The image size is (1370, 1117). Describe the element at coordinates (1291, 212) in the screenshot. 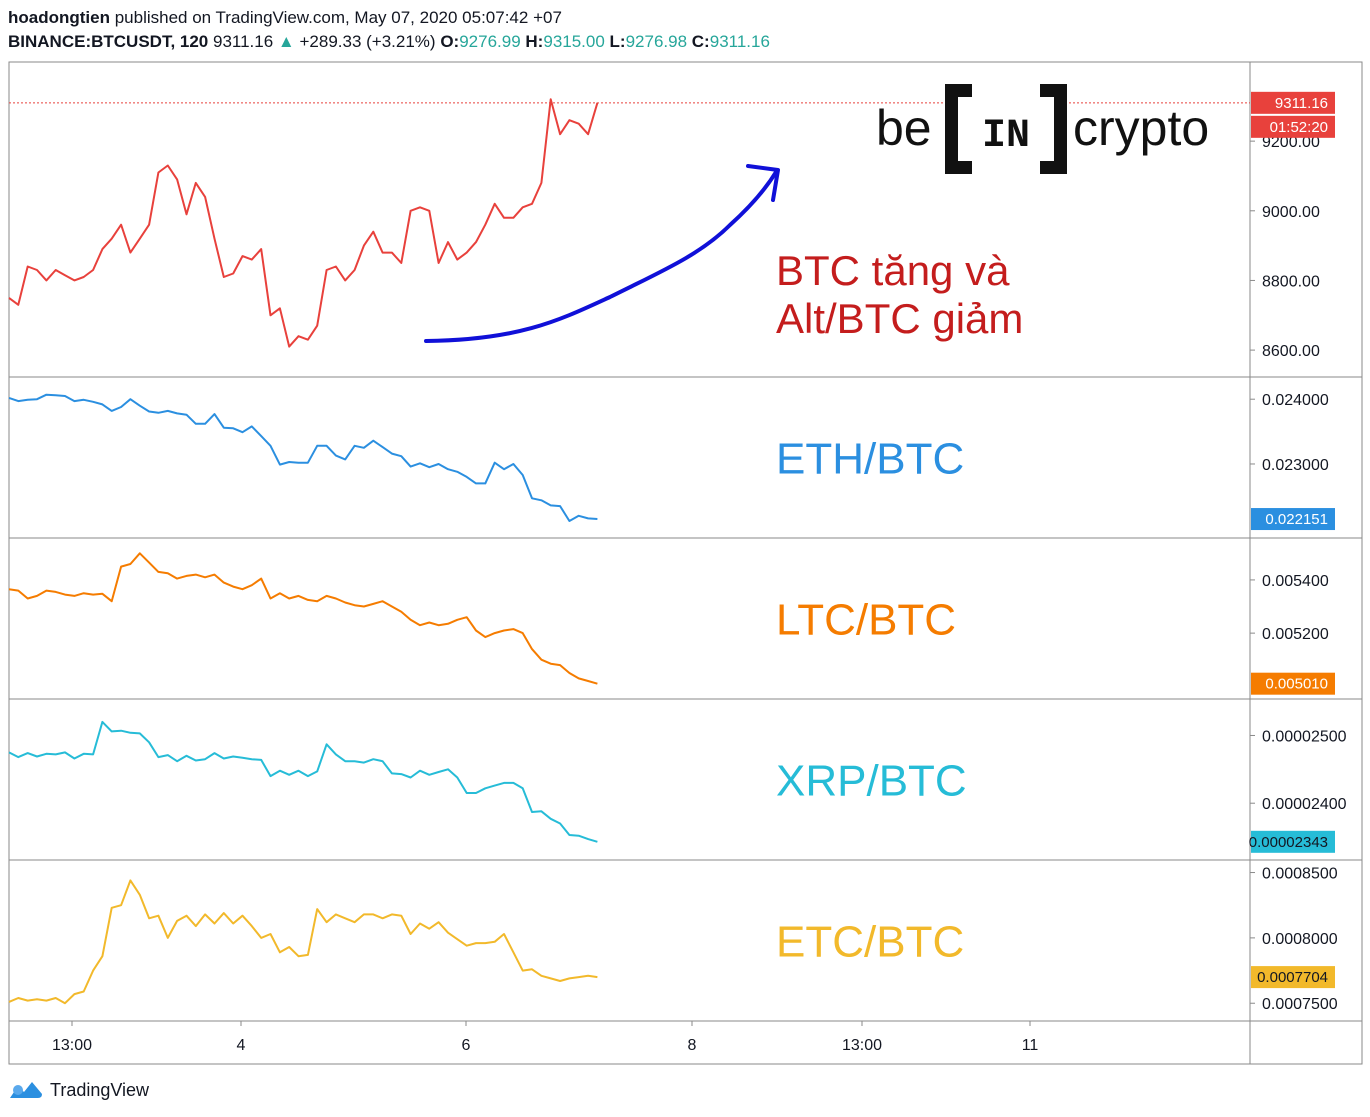

I see `price-tick-label: 9000.00` at that location.